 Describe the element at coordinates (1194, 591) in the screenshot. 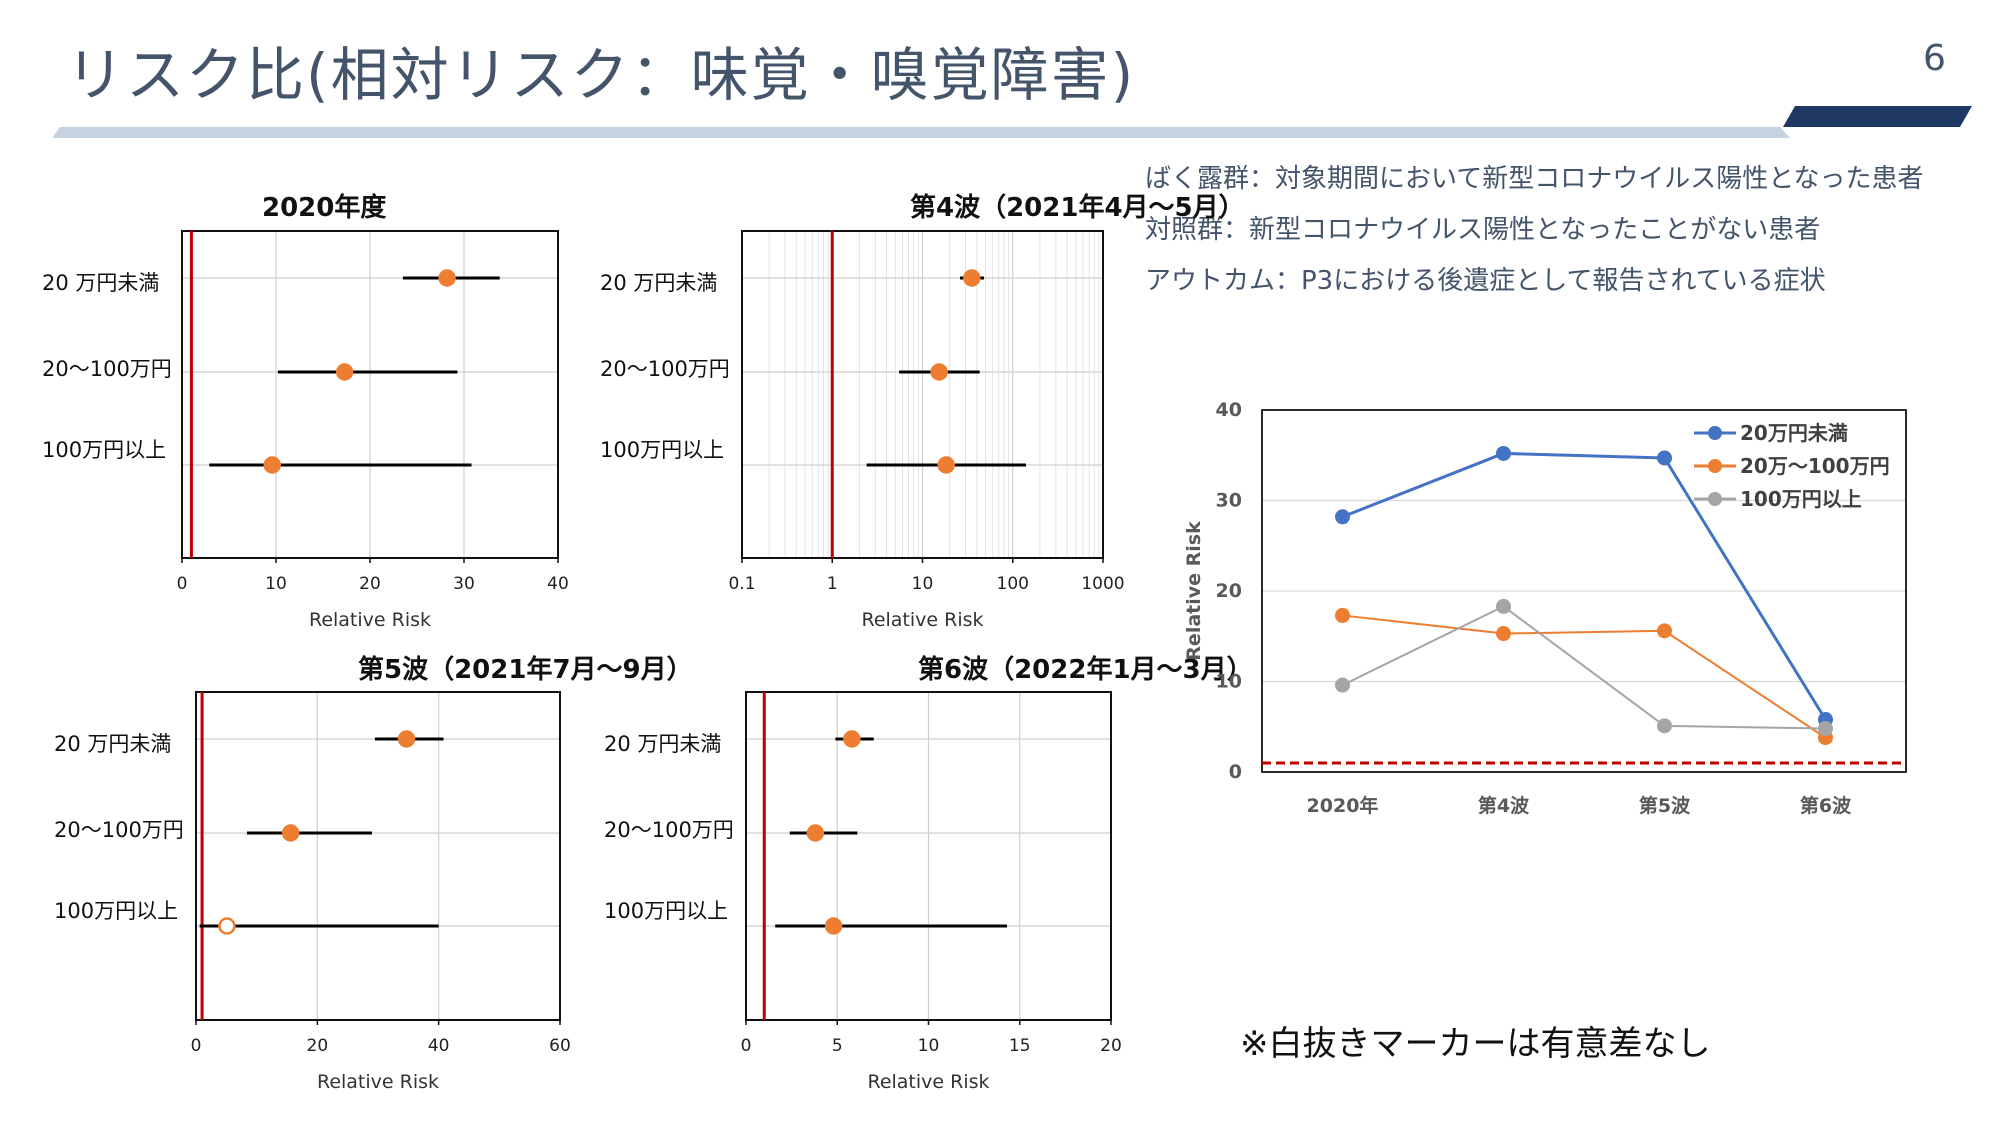

I see `y-axis-label: Relative Risk` at that location.